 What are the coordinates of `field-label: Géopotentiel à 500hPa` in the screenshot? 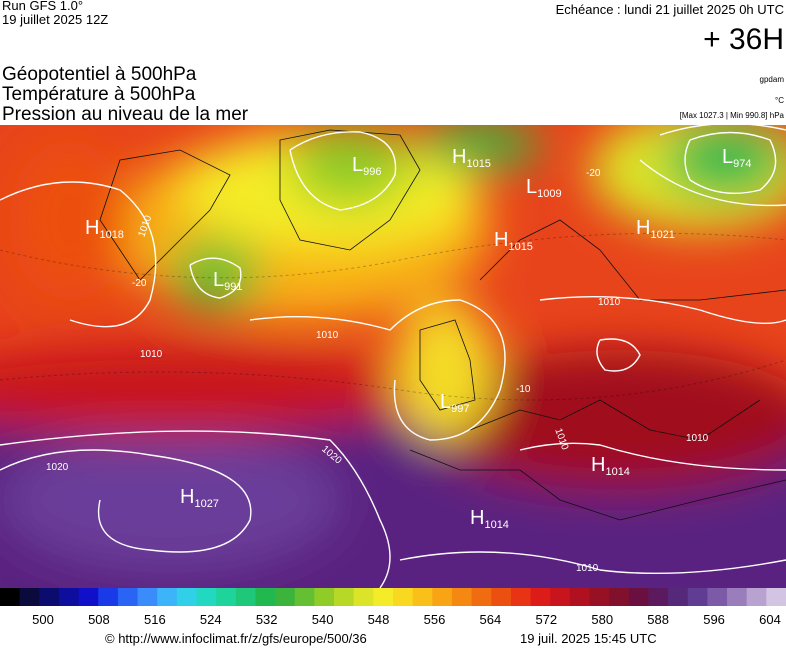 It's located at (99, 74).